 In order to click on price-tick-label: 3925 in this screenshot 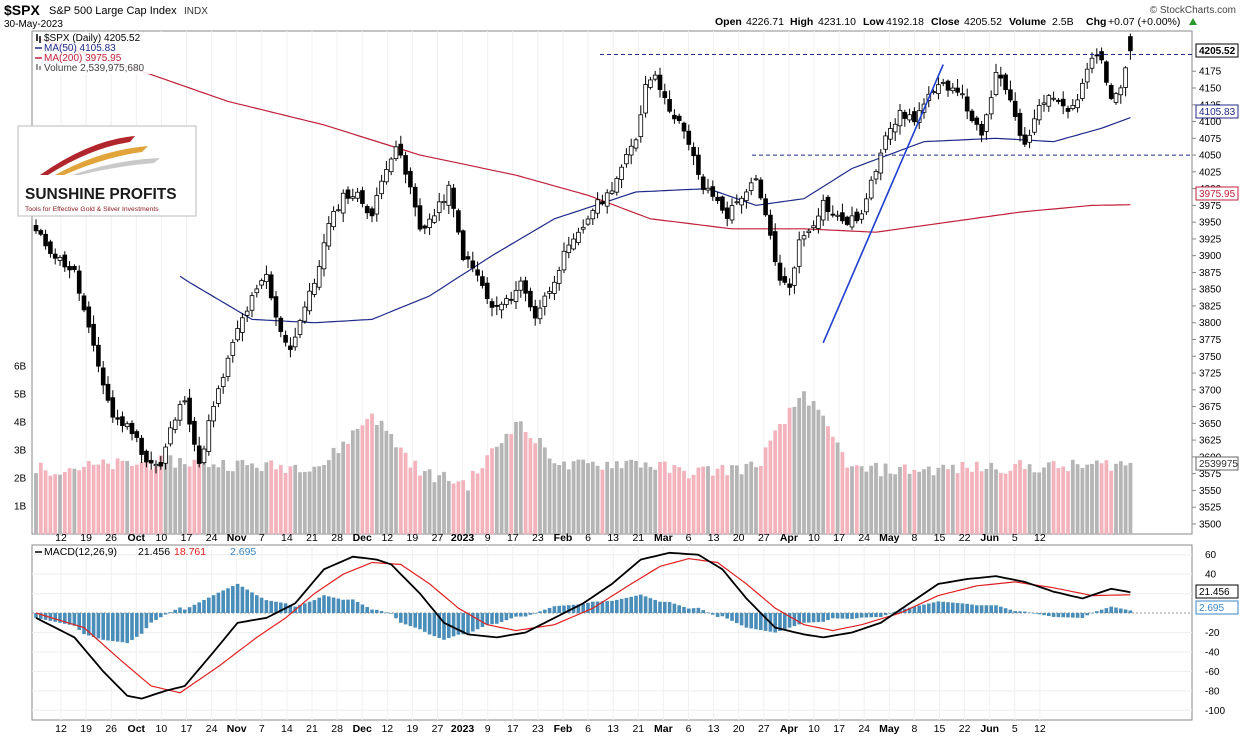, I will do `click(1210, 239)`.